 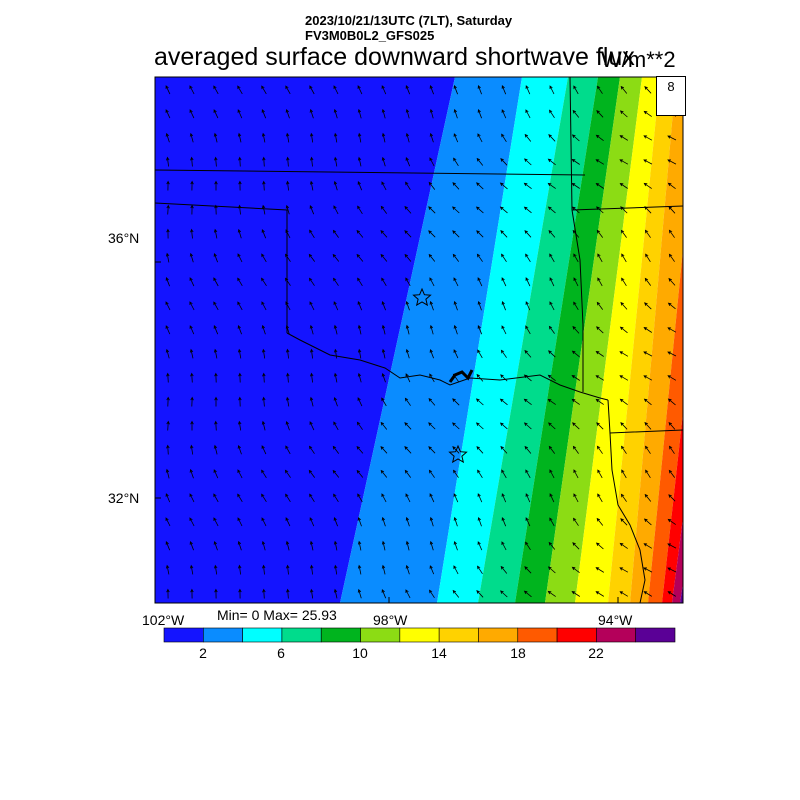 What do you see at coordinates (277, 615) in the screenshot?
I see `min-max-text: Min= 0 Max= 25.93` at bounding box center [277, 615].